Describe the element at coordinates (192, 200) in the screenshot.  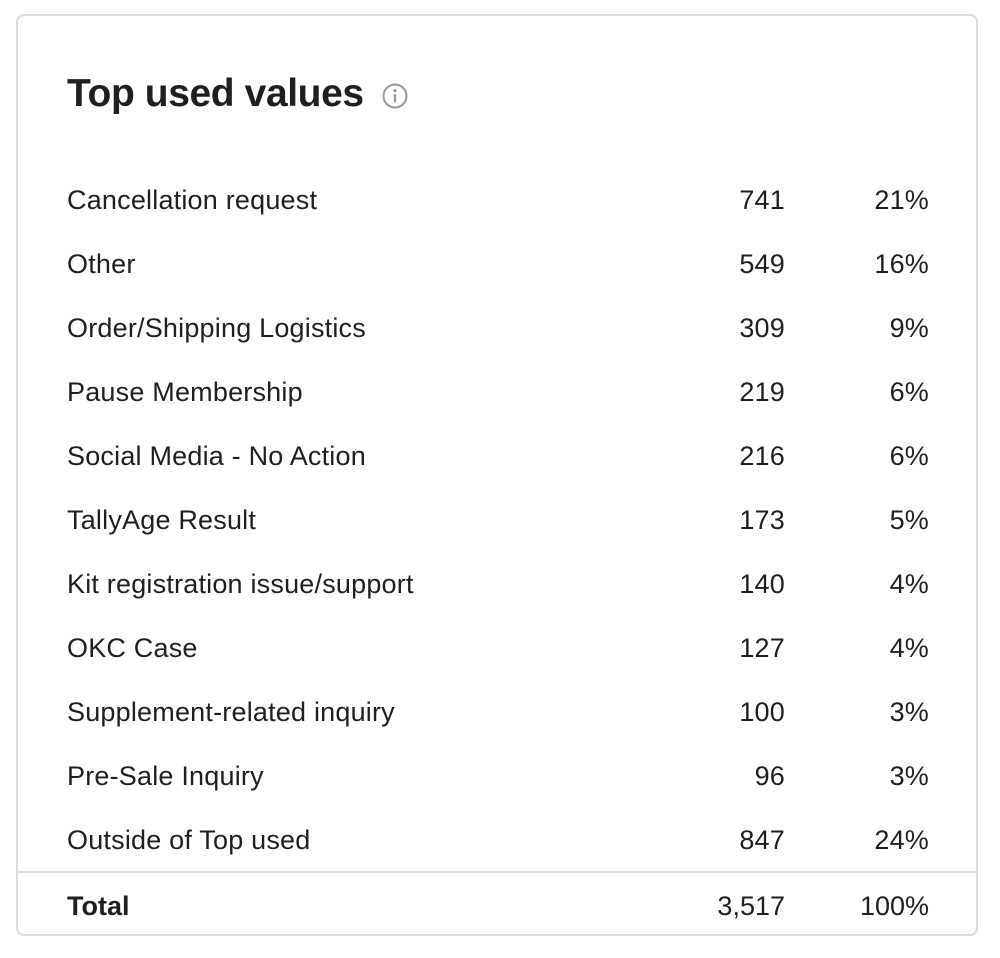
I see `value-label: Cancellation request` at that location.